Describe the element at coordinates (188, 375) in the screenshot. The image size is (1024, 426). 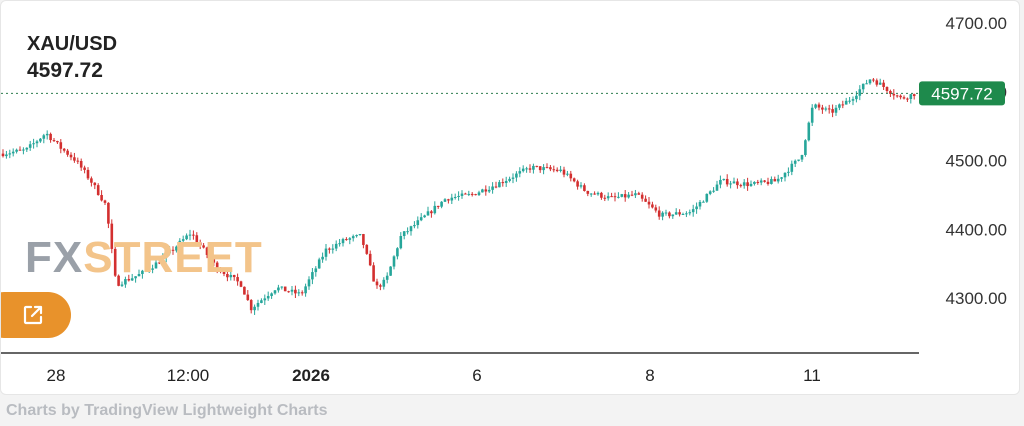
I see `x-tick-label: 12:00` at that location.